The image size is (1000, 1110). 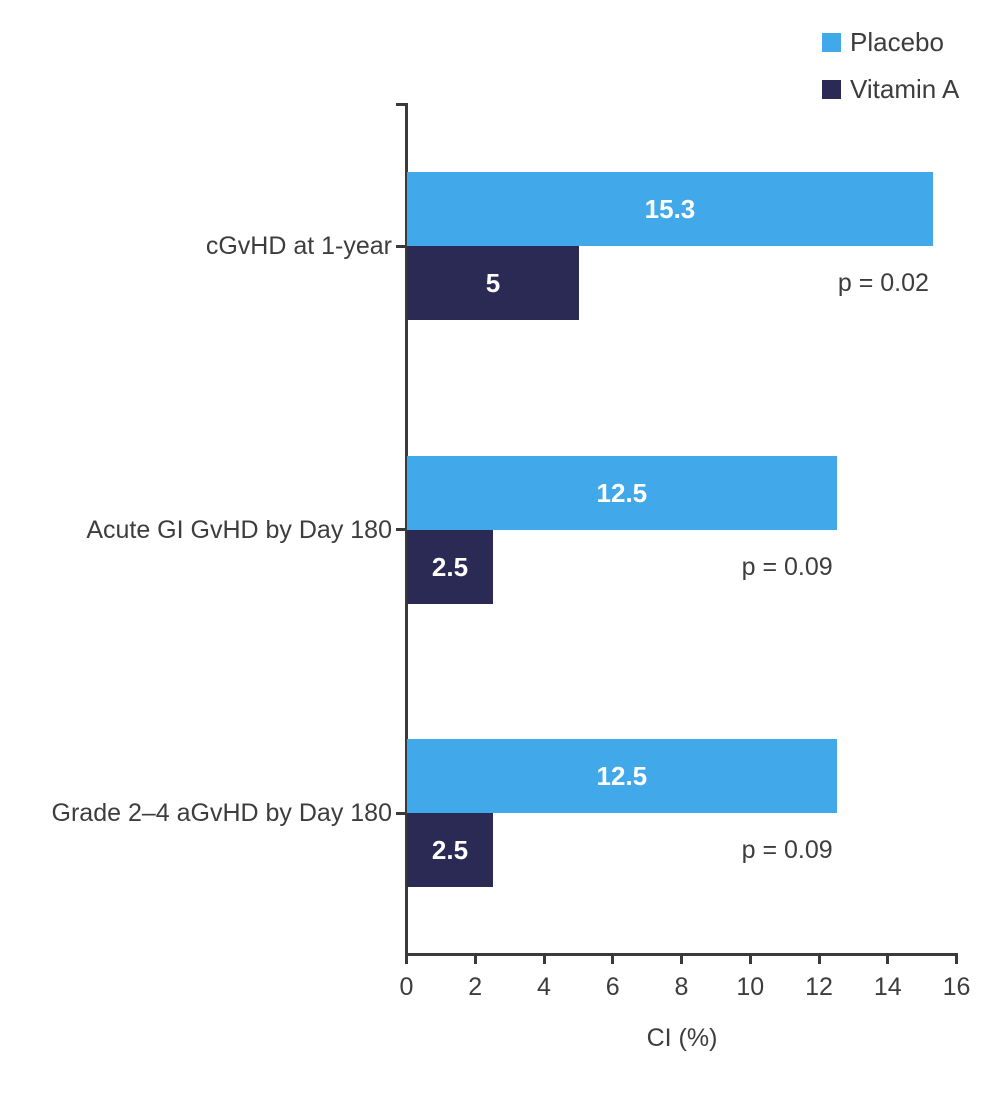 I want to click on legend-item-vitamin-a: Vitamin A, so click(x=890, y=89).